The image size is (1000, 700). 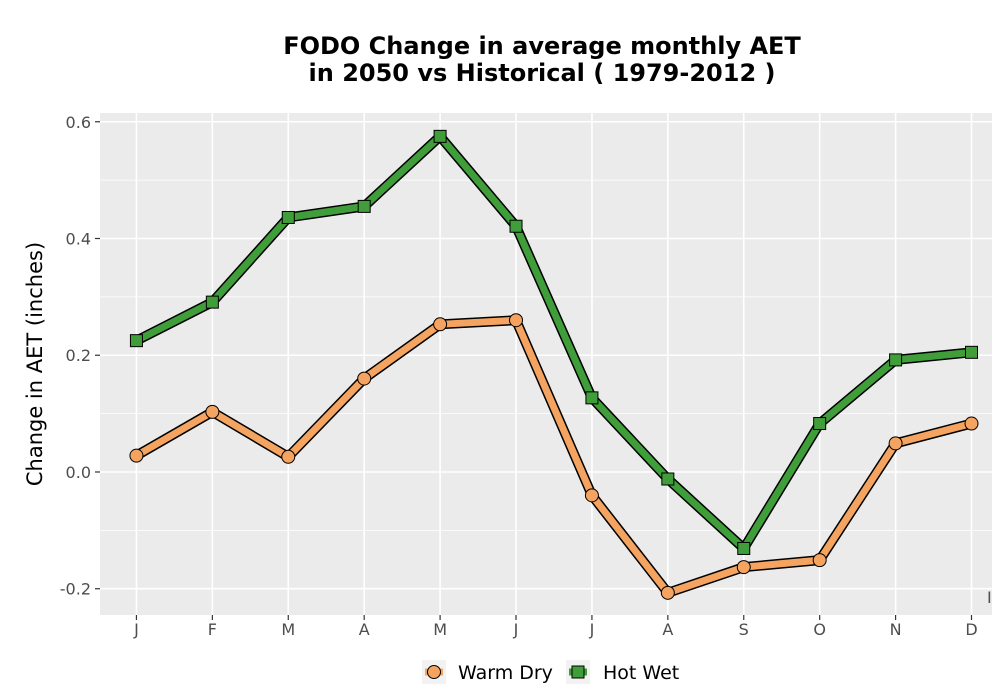 I want to click on legend: Warm Dry Hot Wet, so click(x=550, y=672).